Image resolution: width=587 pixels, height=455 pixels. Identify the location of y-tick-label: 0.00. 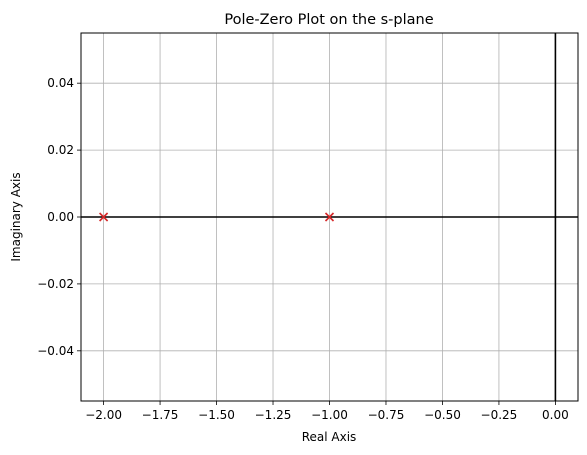
(60, 217).